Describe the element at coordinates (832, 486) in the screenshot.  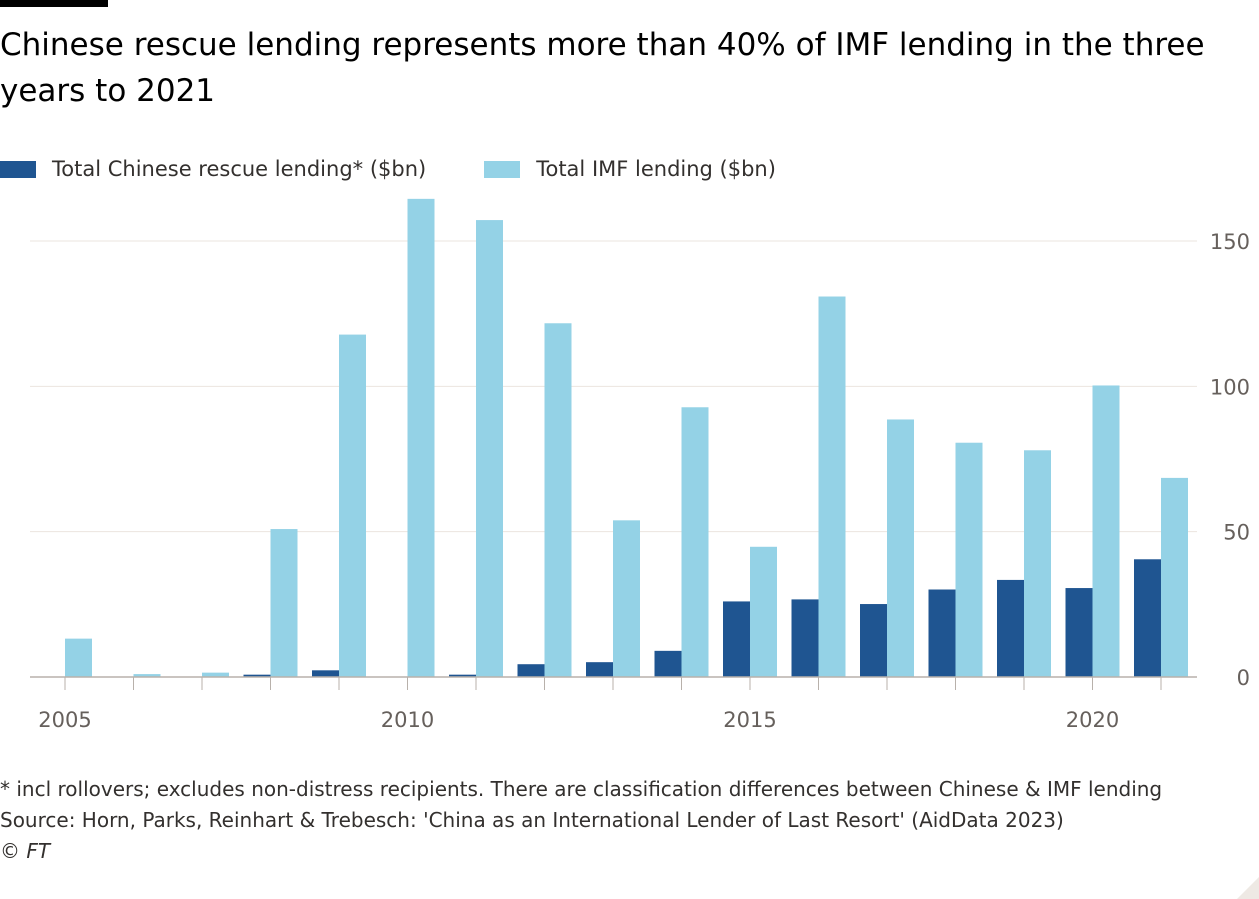
I see `bar-imf-2016` at that location.